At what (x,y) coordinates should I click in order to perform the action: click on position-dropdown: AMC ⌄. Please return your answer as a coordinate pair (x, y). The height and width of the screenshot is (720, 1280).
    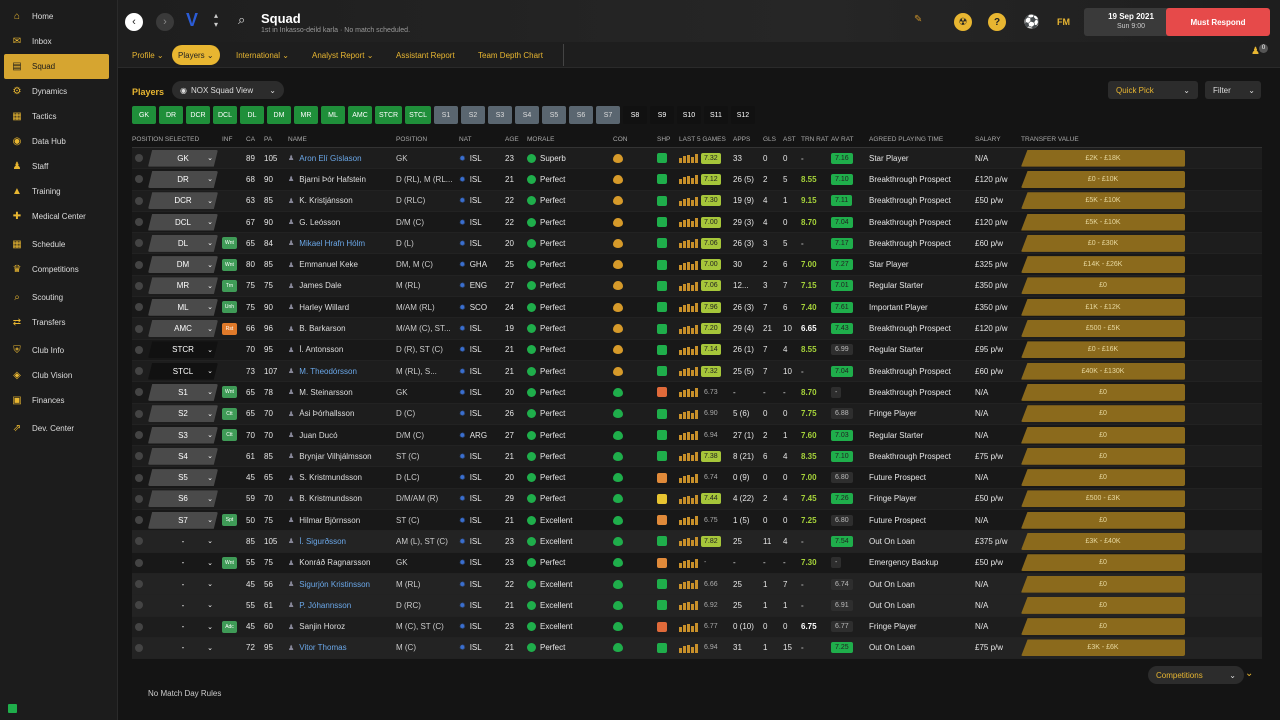
    Looking at the image, I should click on (183, 329).